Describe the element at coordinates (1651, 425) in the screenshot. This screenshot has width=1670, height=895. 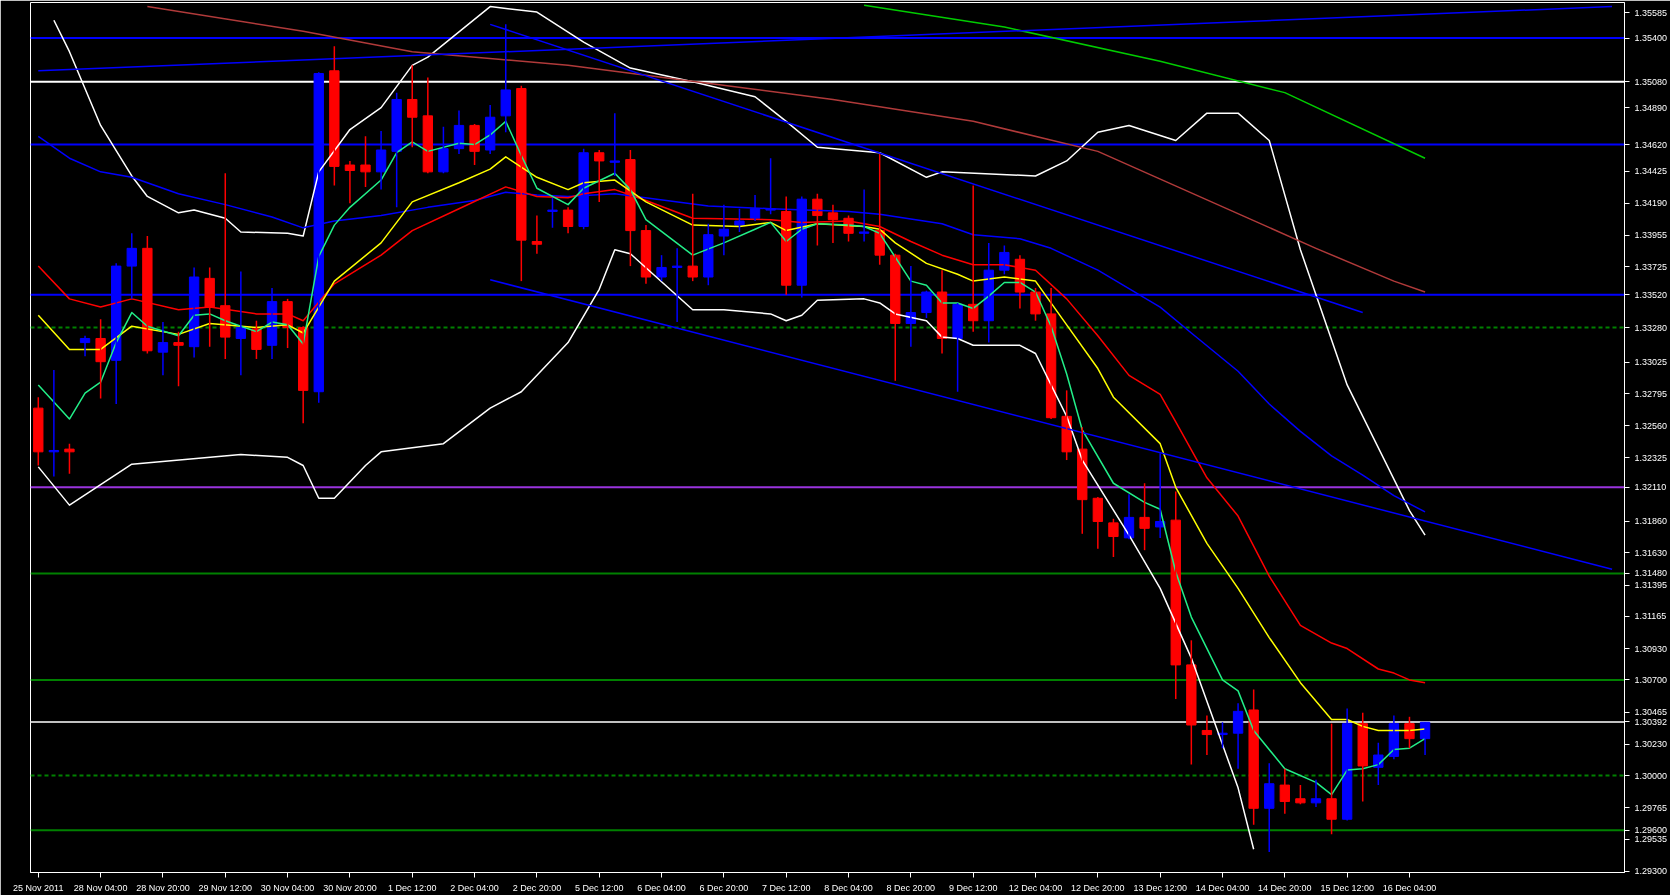
I see `y-tick-label: 1.32560` at that location.